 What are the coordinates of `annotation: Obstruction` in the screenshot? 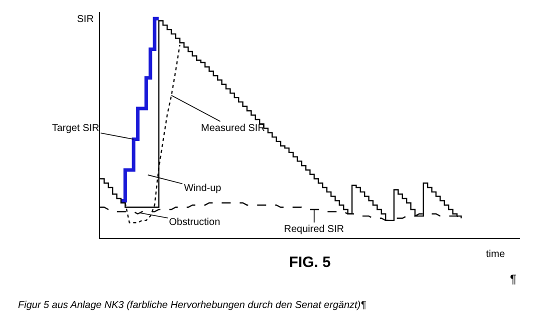 It's located at (194, 222).